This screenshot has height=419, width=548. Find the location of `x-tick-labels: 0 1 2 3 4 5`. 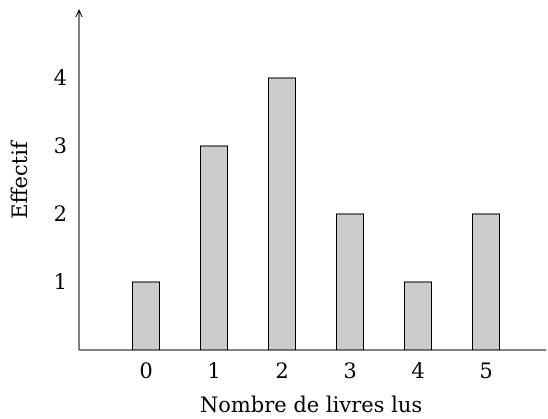

x-tick-labels: 0 1 2 3 4 5 is located at coordinates (315, 371).